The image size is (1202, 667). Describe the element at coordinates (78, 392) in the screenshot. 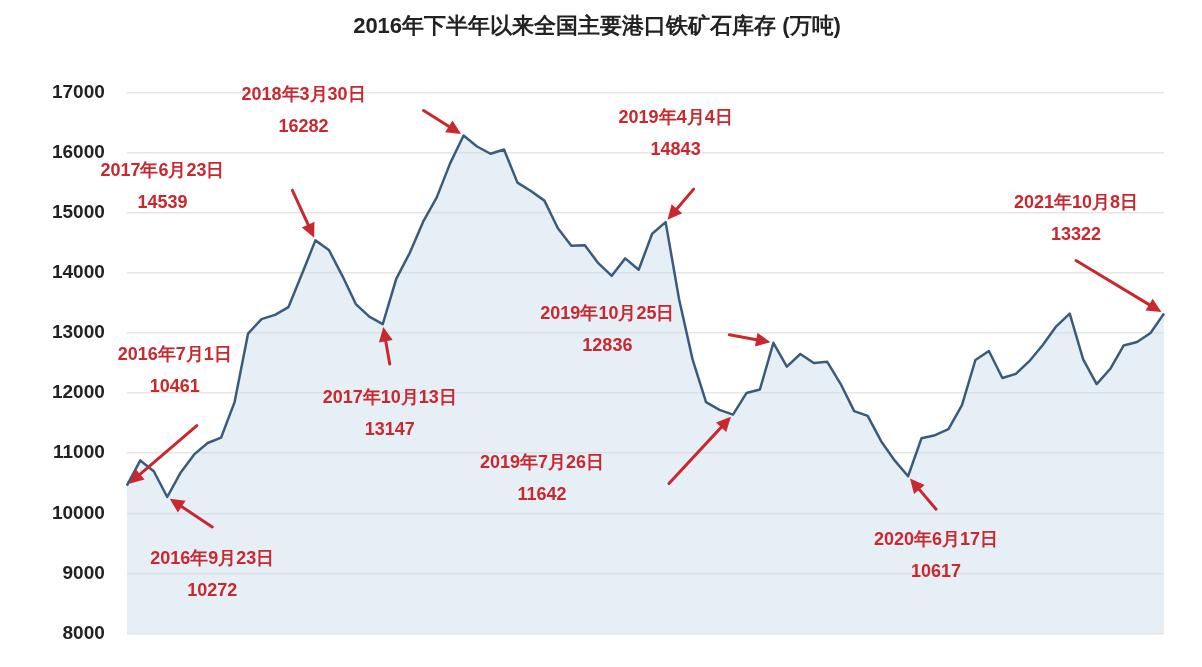

I see `y-tick-label: 12000` at that location.